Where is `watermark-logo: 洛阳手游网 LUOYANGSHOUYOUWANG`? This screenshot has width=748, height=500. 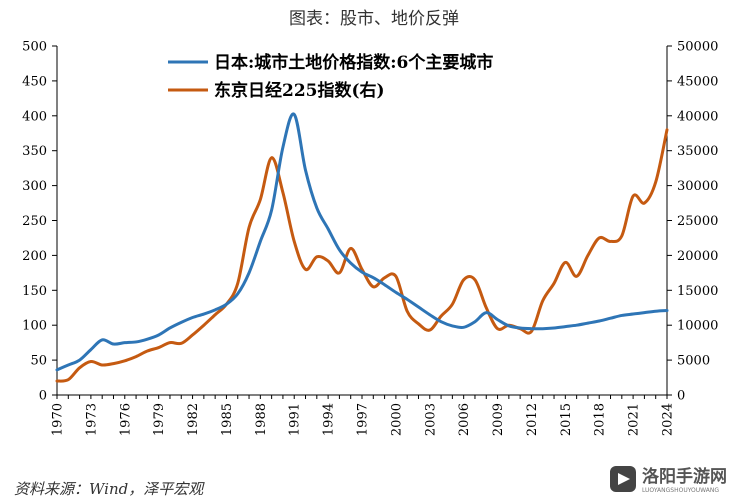
watermark-logo: 洛阳手游网 LUOYANGSHOUYOUWANG is located at coordinates (668, 480).